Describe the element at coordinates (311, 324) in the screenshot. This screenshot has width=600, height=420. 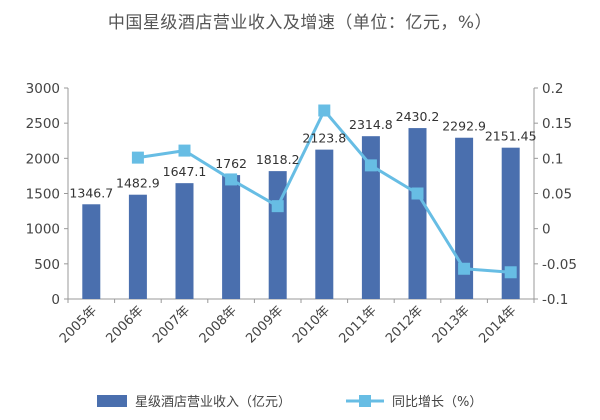
I see `x-tick-label: 2010年` at that location.